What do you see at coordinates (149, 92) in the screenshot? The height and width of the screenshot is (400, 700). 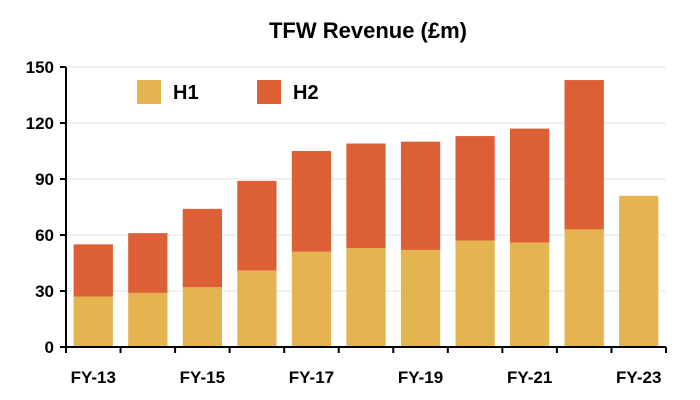 I see `legend-swatch-h1` at bounding box center [149, 92].